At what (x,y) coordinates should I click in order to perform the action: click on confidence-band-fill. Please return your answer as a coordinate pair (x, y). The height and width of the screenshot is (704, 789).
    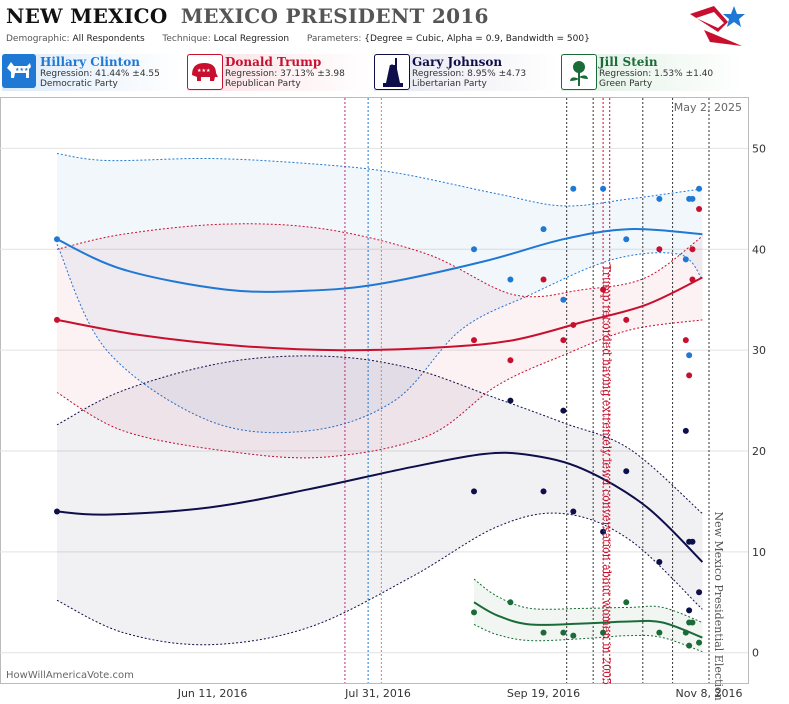
    Looking at the image, I should click on (588, 615).